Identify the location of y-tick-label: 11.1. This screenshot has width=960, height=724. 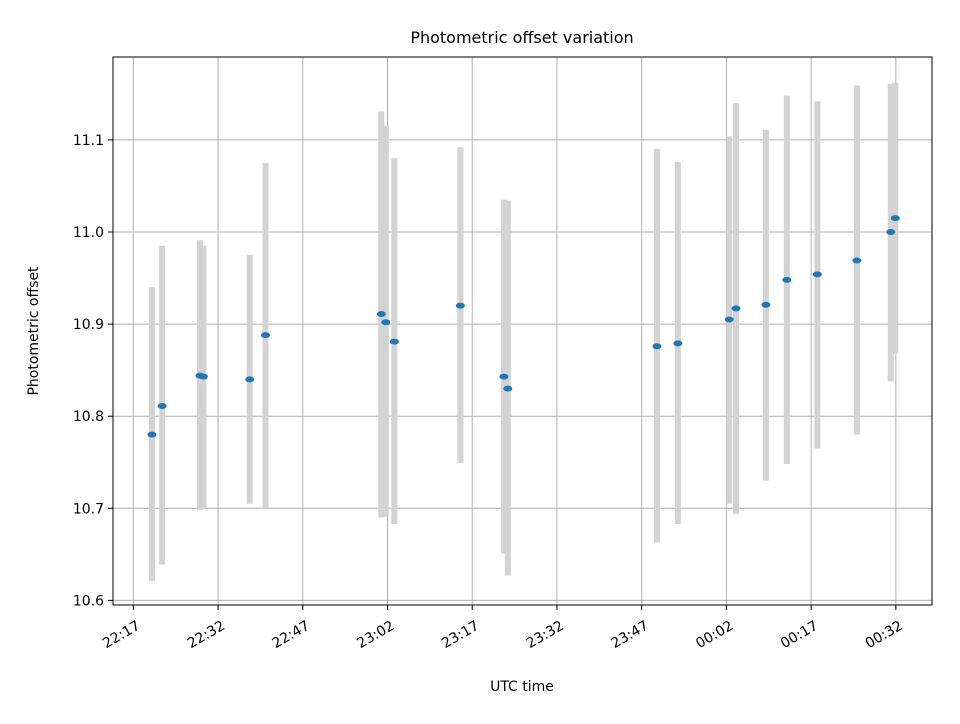
(88, 141).